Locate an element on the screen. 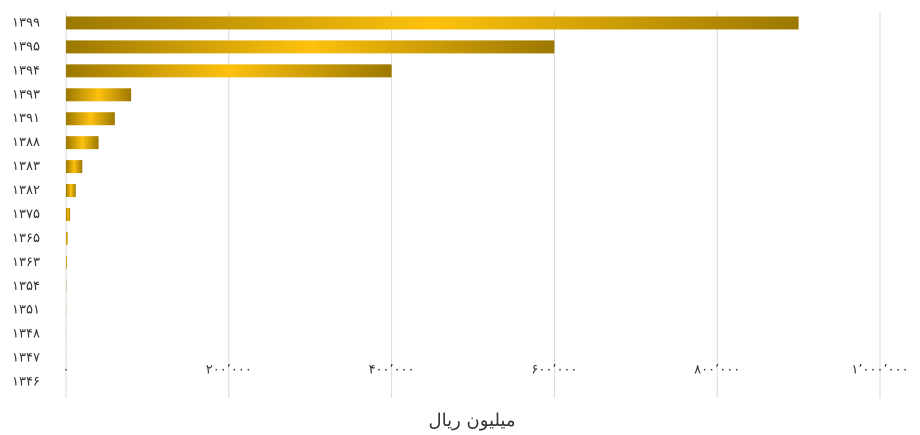  y-tick-label: ۱۳۹۹ is located at coordinates (26, 22).